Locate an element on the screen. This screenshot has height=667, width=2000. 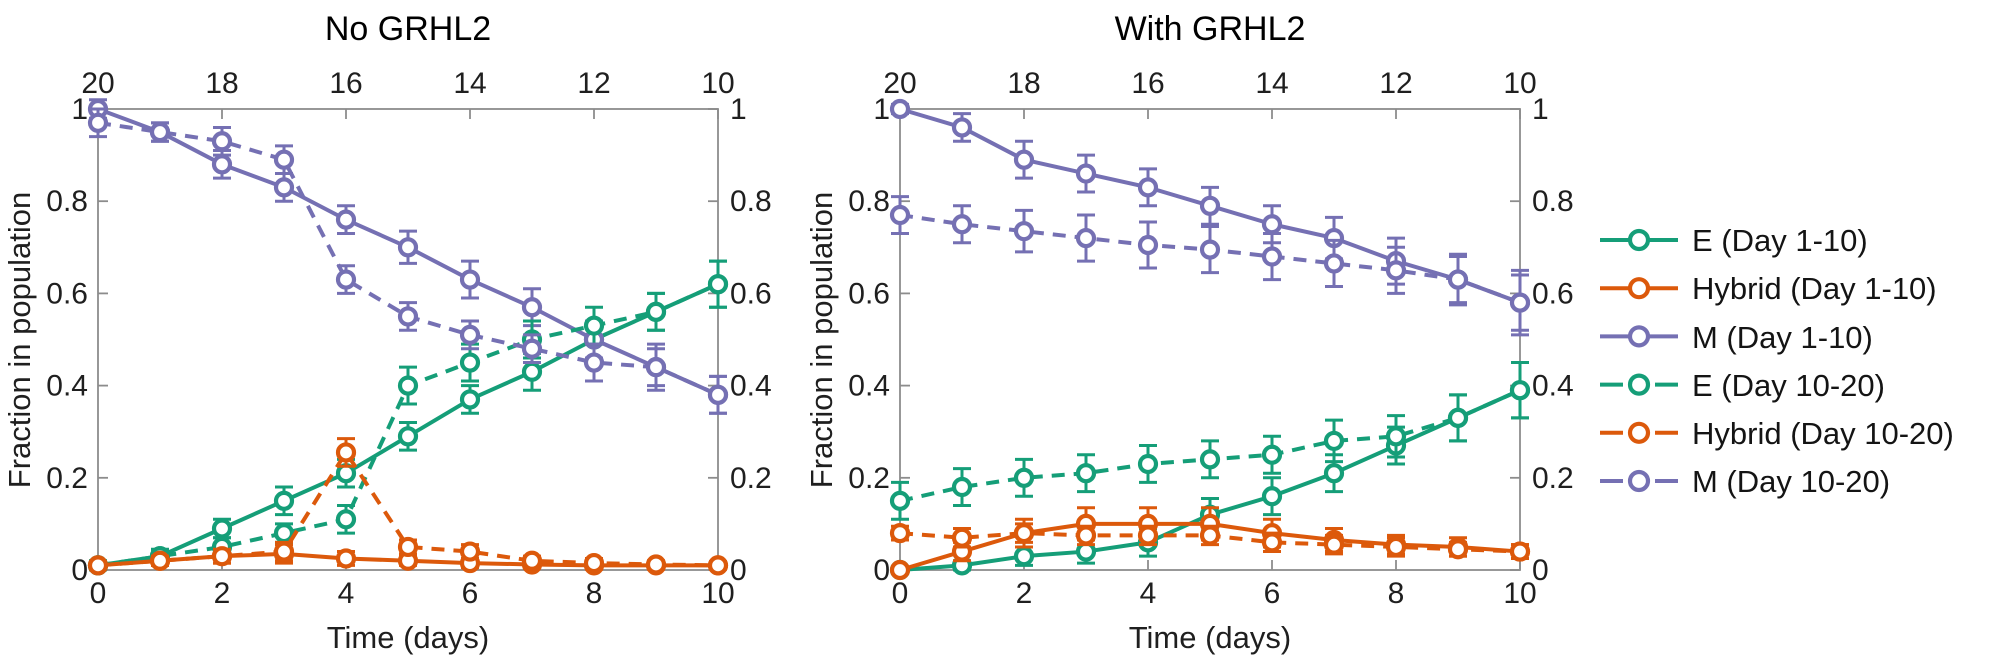
x-tick-label: 0 is located at coordinates (900, 593).